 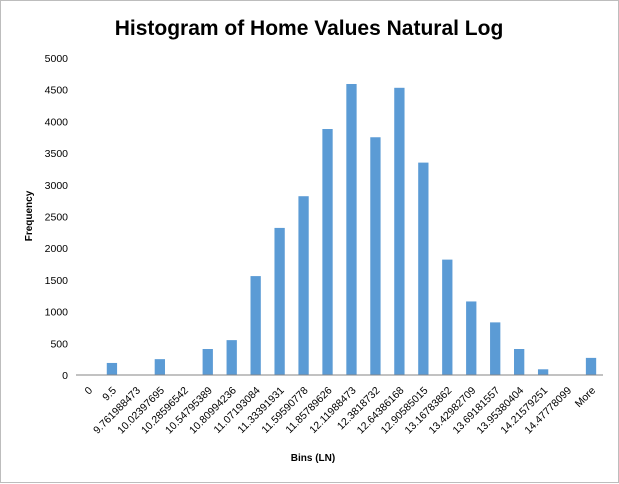 I want to click on x-tick-label: More, so click(x=586, y=398).